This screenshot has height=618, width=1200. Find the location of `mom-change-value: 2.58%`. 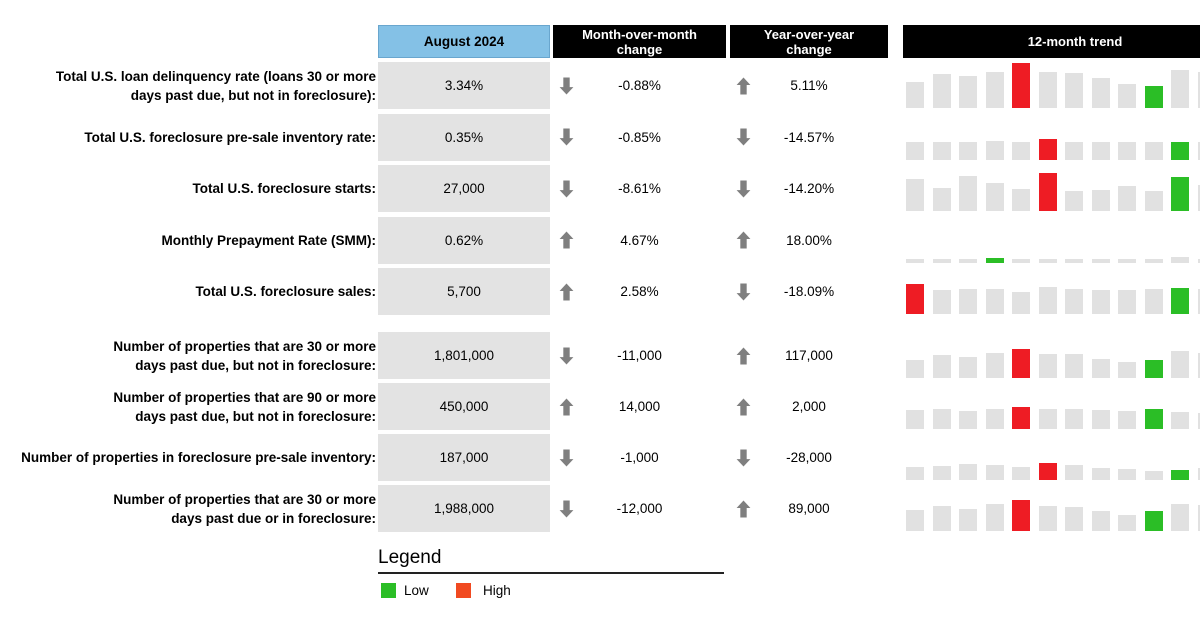

mom-change-value: 2.58% is located at coordinates (639, 291).